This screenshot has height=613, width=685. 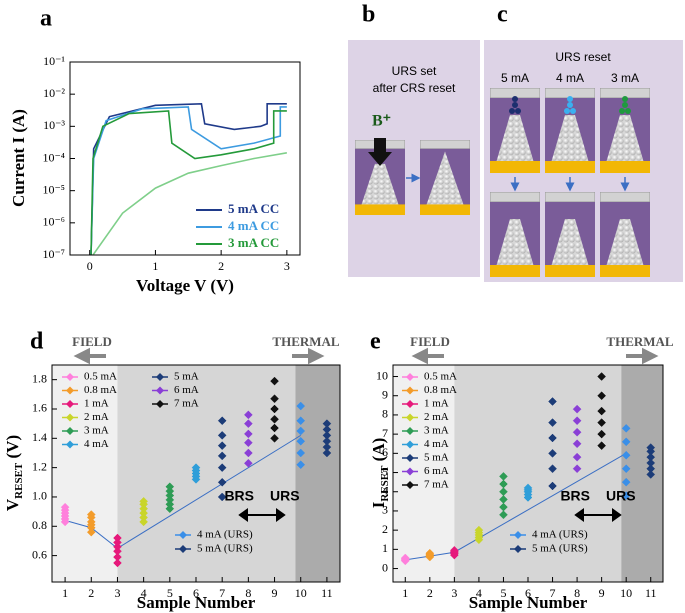 I want to click on annotation: URS, so click(x=285, y=496).